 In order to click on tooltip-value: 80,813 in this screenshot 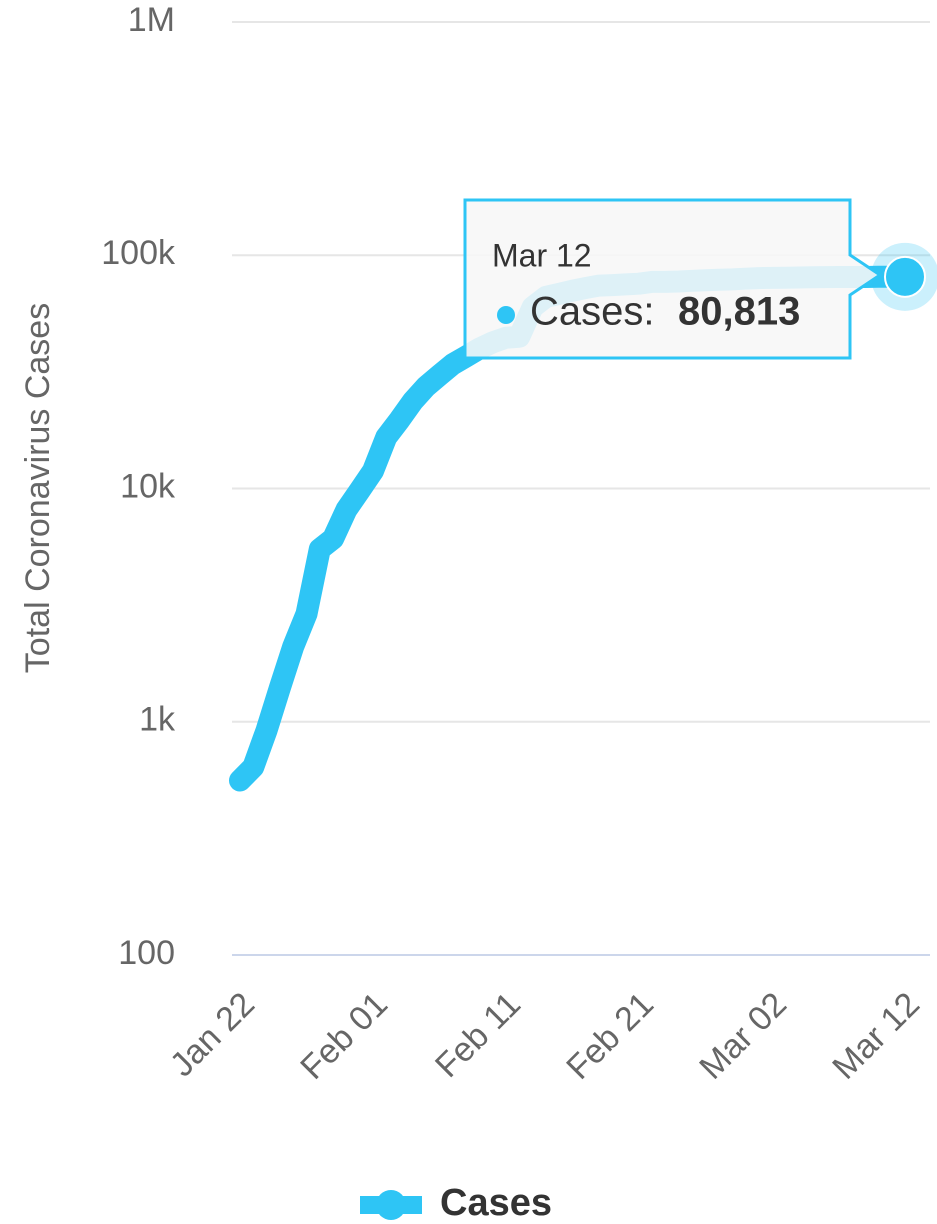, I will do `click(739, 312)`.